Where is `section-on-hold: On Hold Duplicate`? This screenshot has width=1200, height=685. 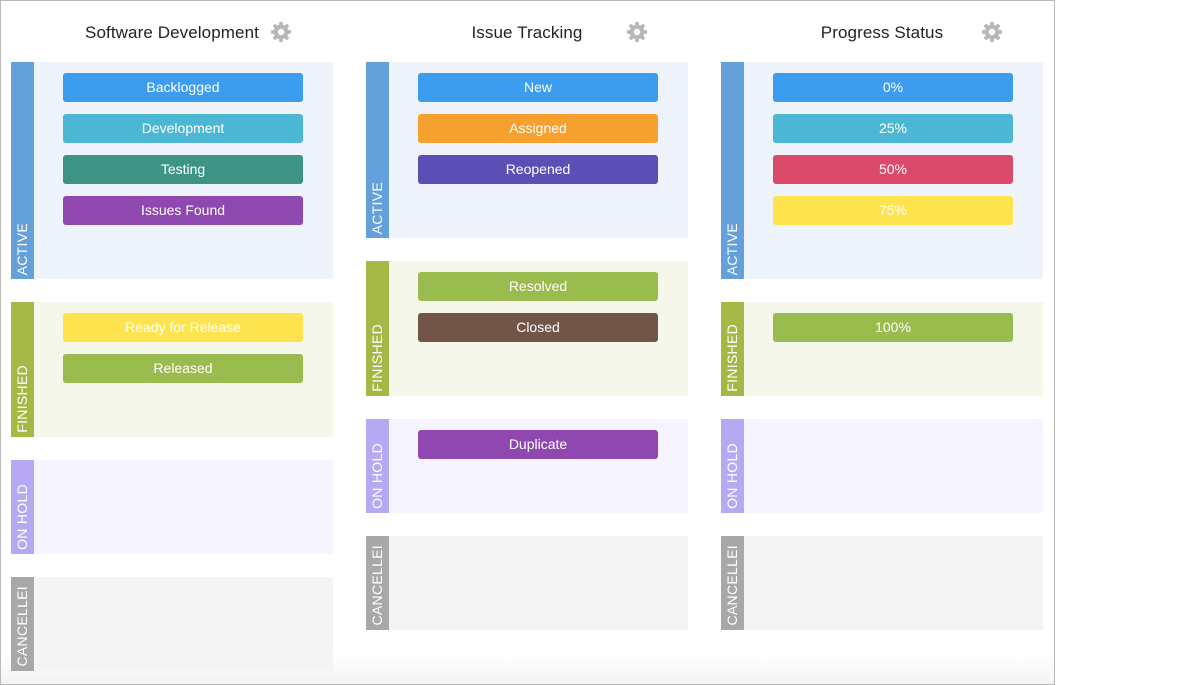 section-on-hold: On Hold Duplicate is located at coordinates (527, 466).